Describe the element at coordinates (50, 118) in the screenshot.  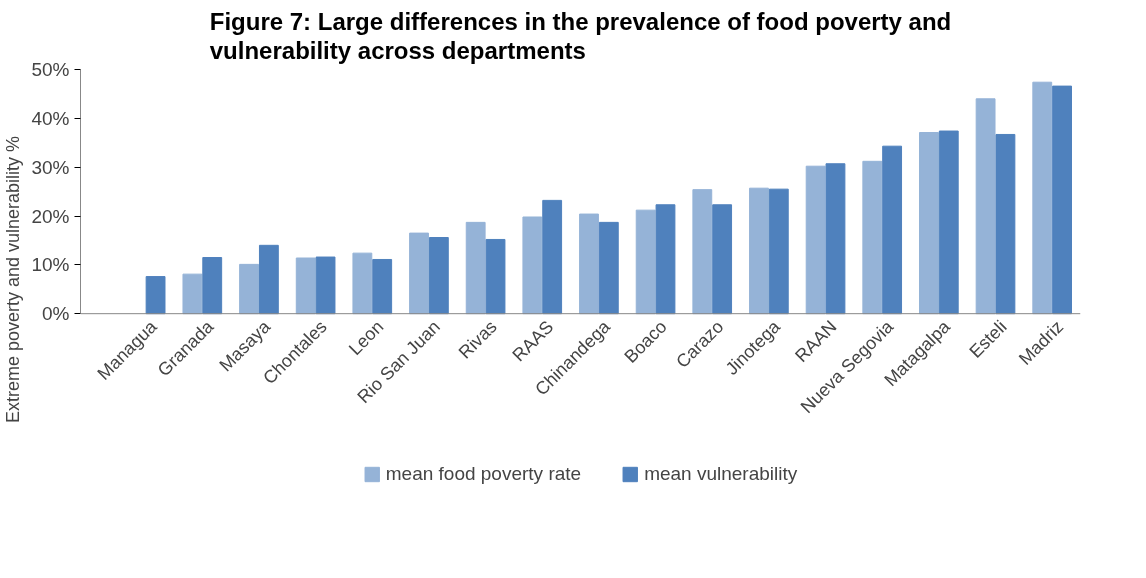
I see `y-tick-label: 40%` at that location.